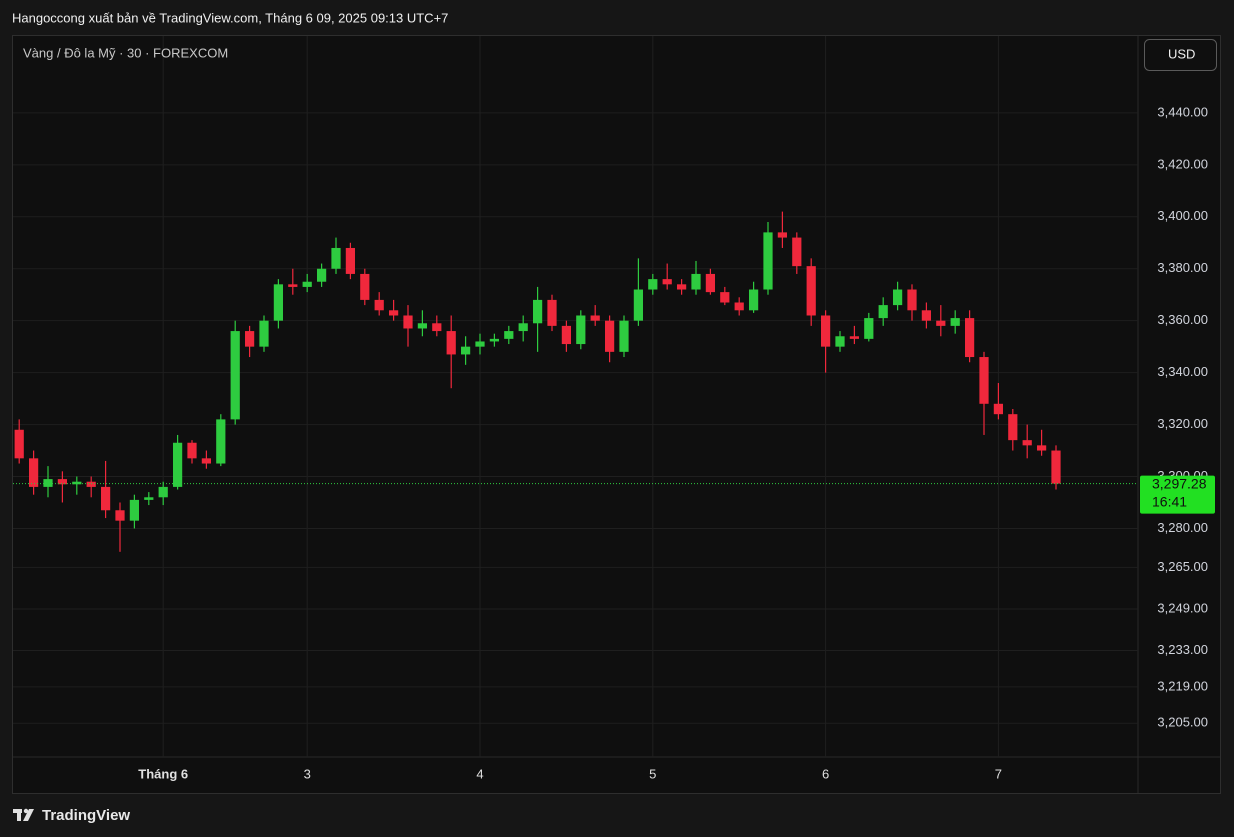 Image resolution: width=1234 pixels, height=837 pixels. What do you see at coordinates (1179, 483) in the screenshot?
I see `price-tag-value: 3,297.28` at bounding box center [1179, 483].